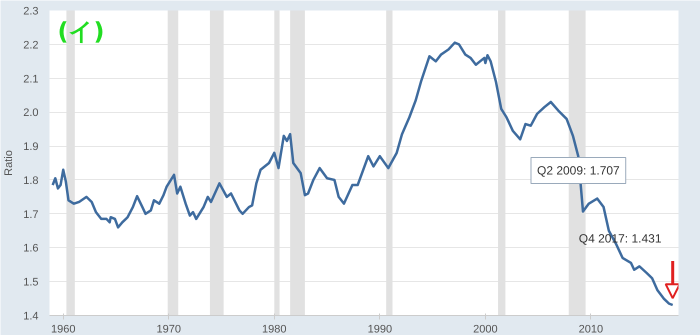 Image resolution: width=700 pixels, height=335 pixels. I want to click on y-tick-label: 1.5, so click(31, 282).